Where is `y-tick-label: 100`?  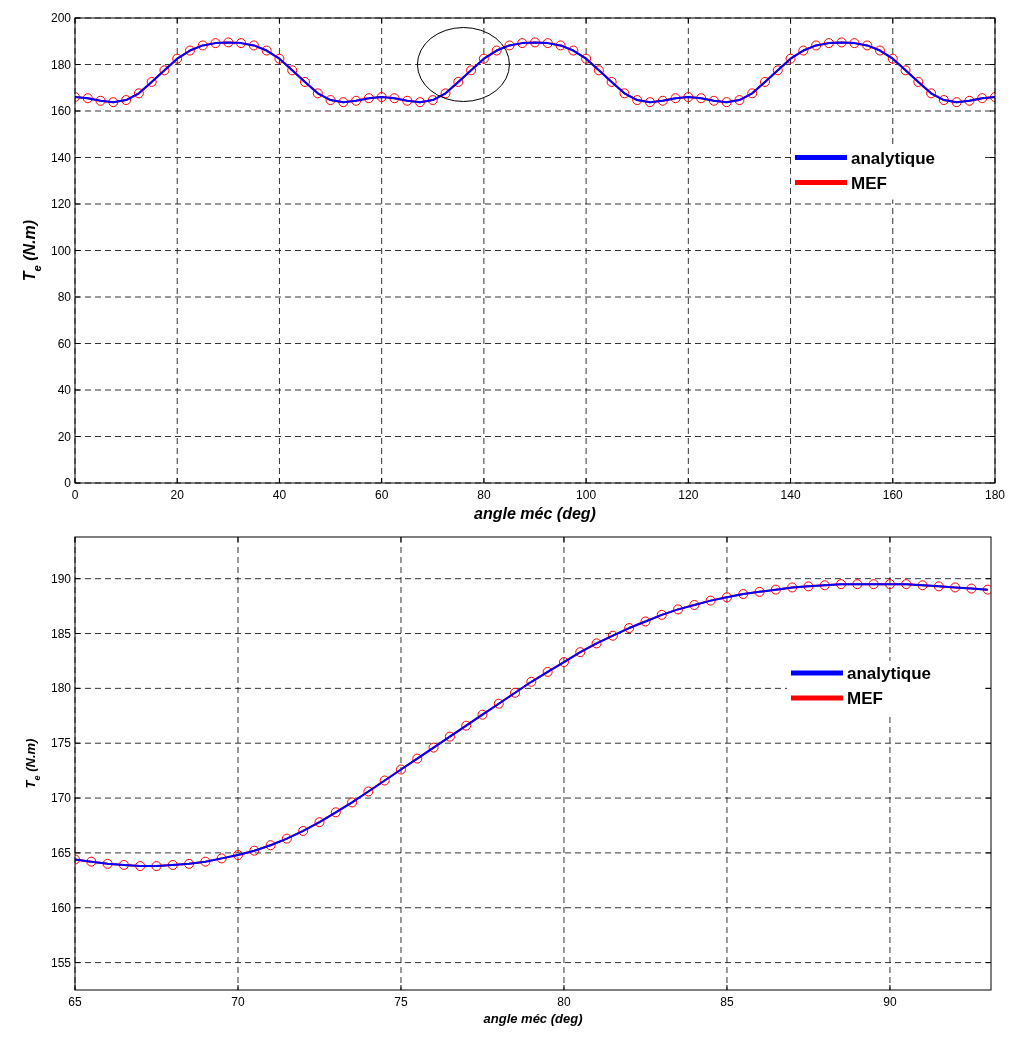 y-tick-label: 100 is located at coordinates (61, 250).